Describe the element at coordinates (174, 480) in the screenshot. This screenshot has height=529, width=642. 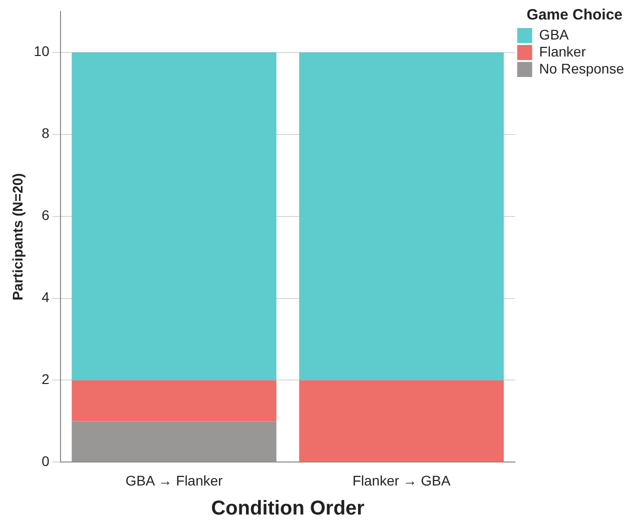
I see `x-tick-label: GBA → Flanker` at that location.